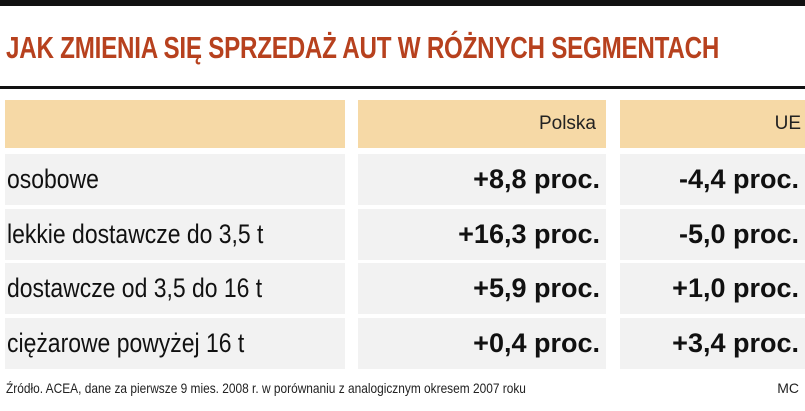 This screenshot has width=805, height=411. Describe the element at coordinates (53, 179) in the screenshot. I see `row-label-text: osobowe` at that location.